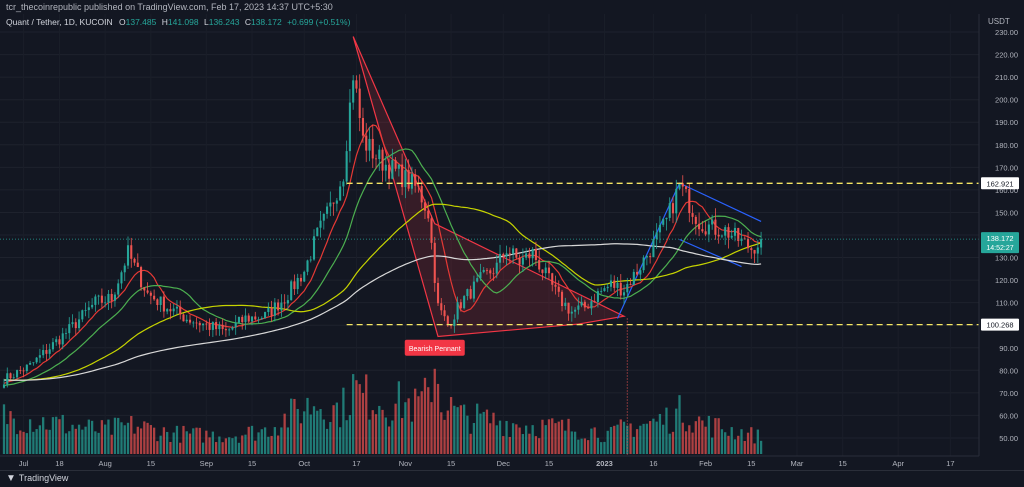  What do you see at coordinates (999, 238) in the screenshot?
I see `last-price-text: 138.172` at bounding box center [999, 238].